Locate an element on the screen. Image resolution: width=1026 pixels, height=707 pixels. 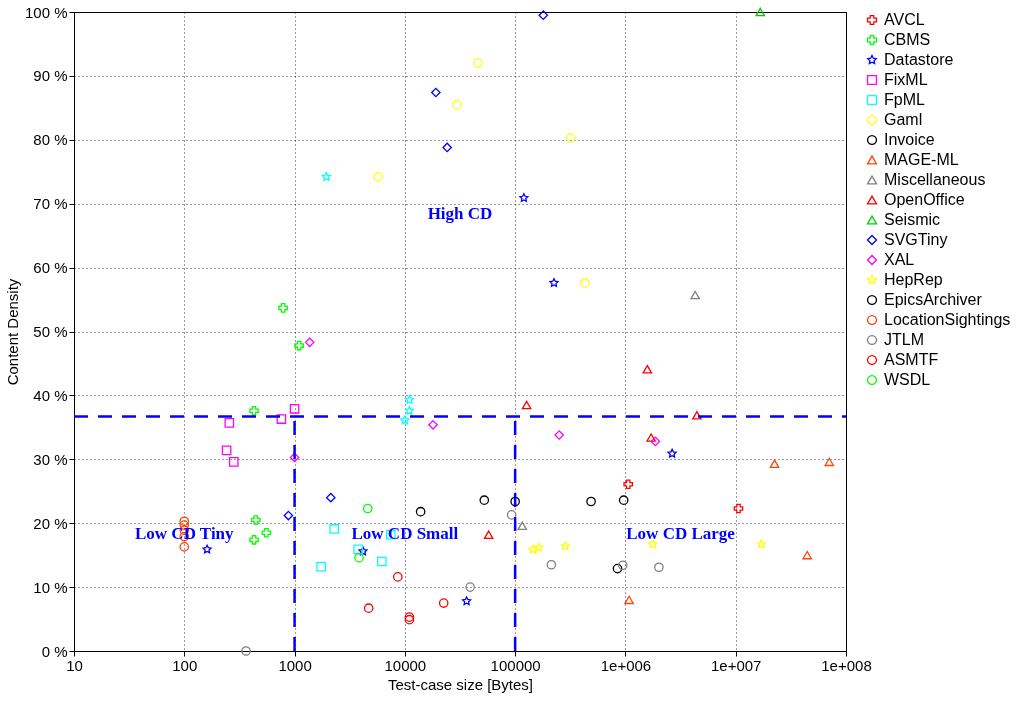
annotation: Low CD Large is located at coordinates (681, 533).